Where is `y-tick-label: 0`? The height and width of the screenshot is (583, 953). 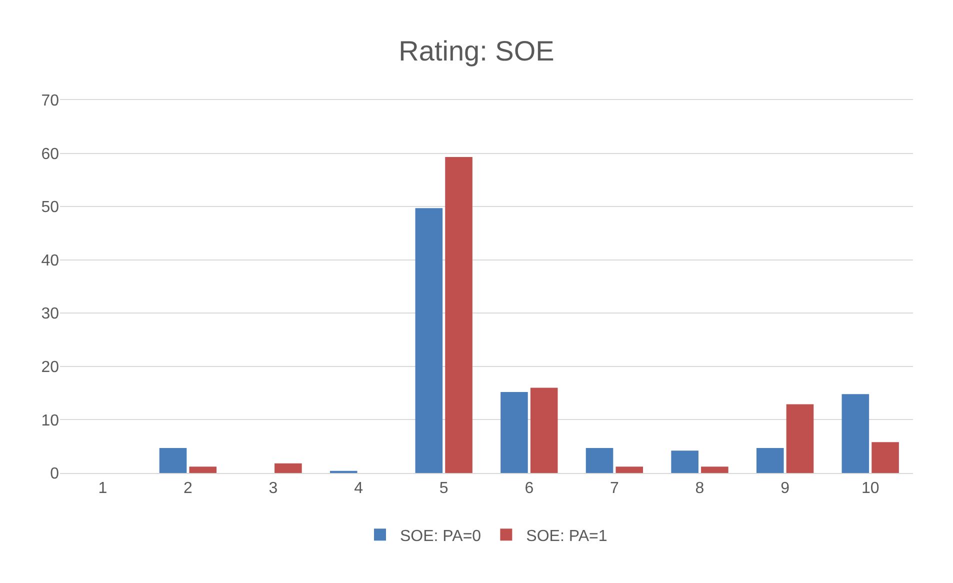 y-tick-label: 0 is located at coordinates (55, 474).